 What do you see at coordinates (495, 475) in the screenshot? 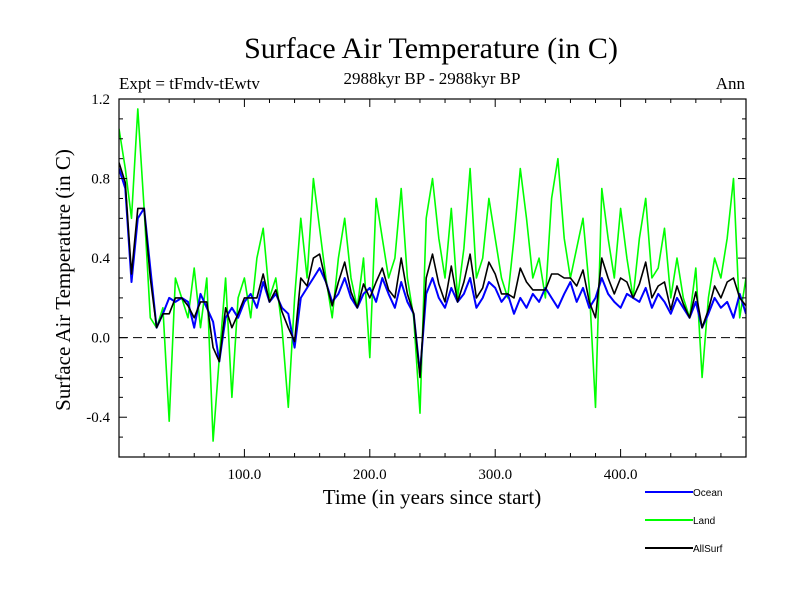
I see `x-tick-label: 300.0` at bounding box center [495, 475].